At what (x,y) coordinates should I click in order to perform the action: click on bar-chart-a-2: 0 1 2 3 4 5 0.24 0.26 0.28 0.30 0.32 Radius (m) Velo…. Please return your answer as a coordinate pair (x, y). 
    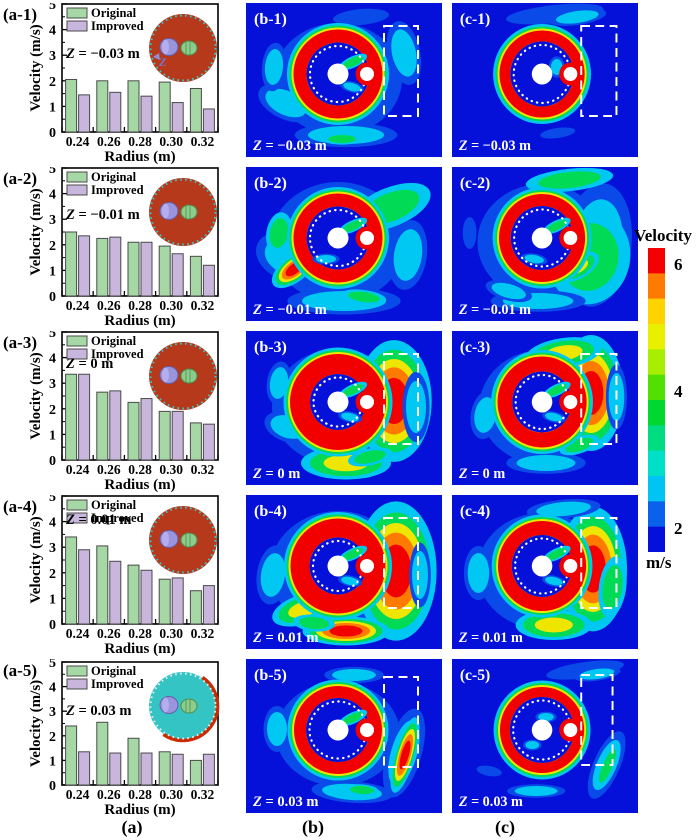
    Looking at the image, I should click on (123, 248).